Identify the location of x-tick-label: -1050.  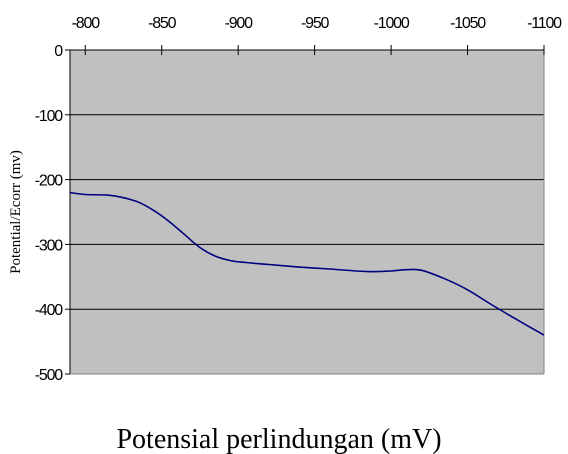
(468, 23).